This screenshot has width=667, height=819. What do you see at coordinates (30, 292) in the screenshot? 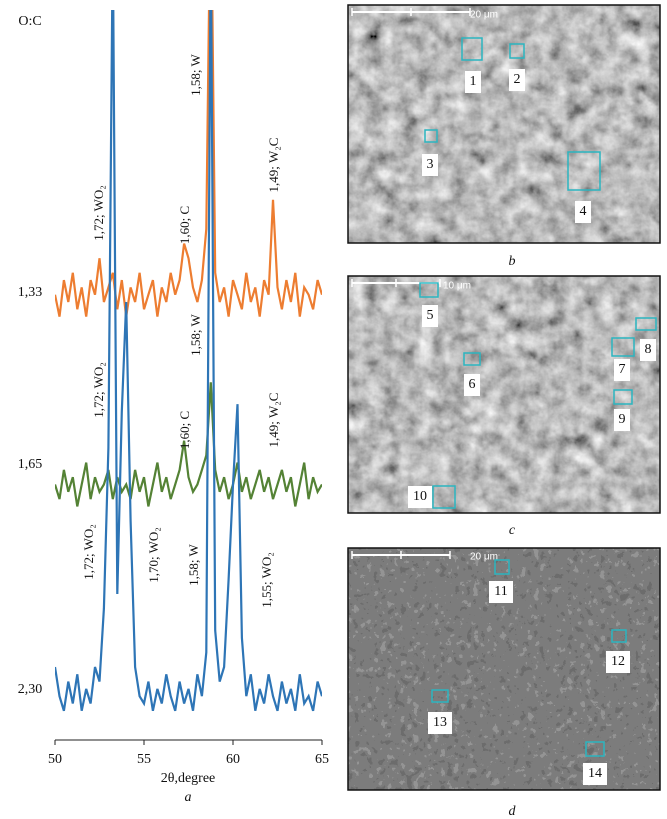
I see `series-label: 1,33` at bounding box center [30, 292].